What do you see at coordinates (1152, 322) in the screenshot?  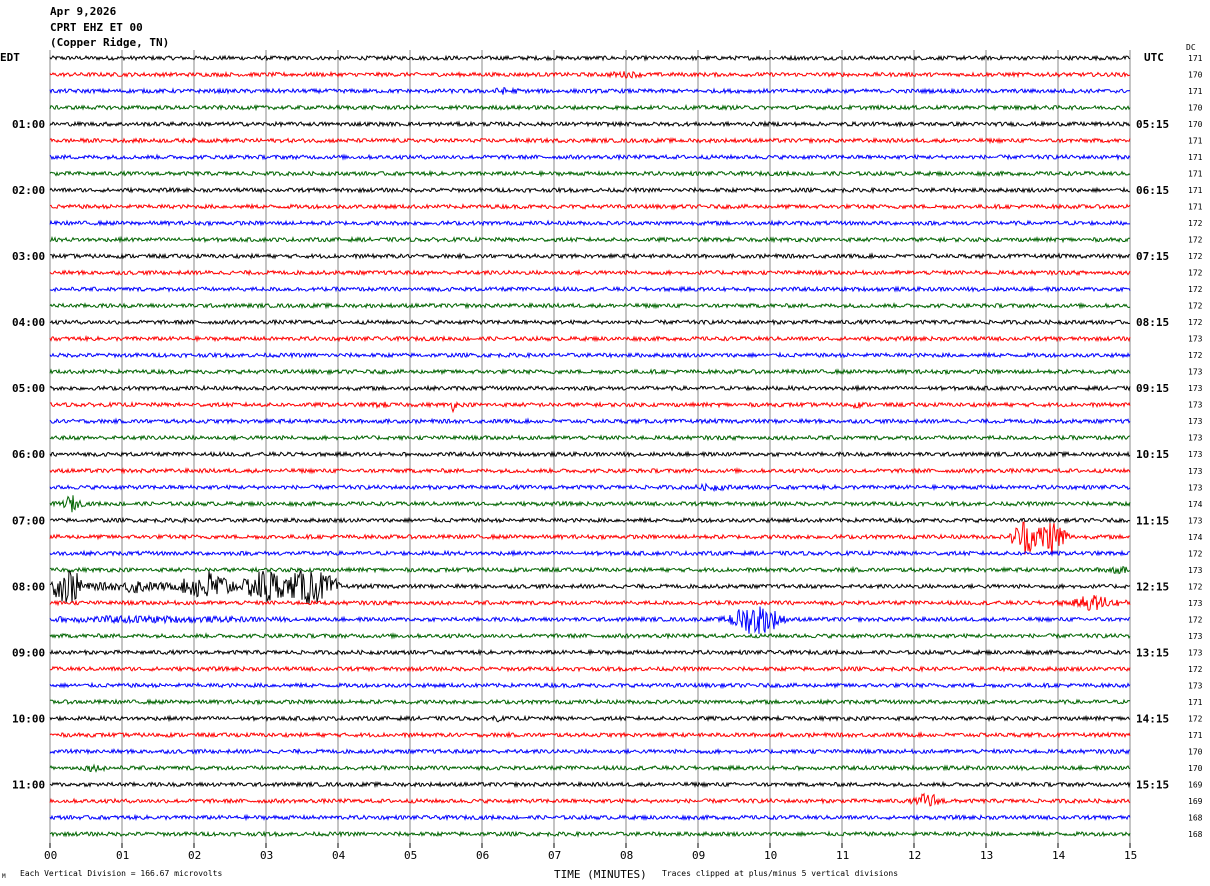 I see `utc-hour-label: 08:15` at bounding box center [1152, 322].